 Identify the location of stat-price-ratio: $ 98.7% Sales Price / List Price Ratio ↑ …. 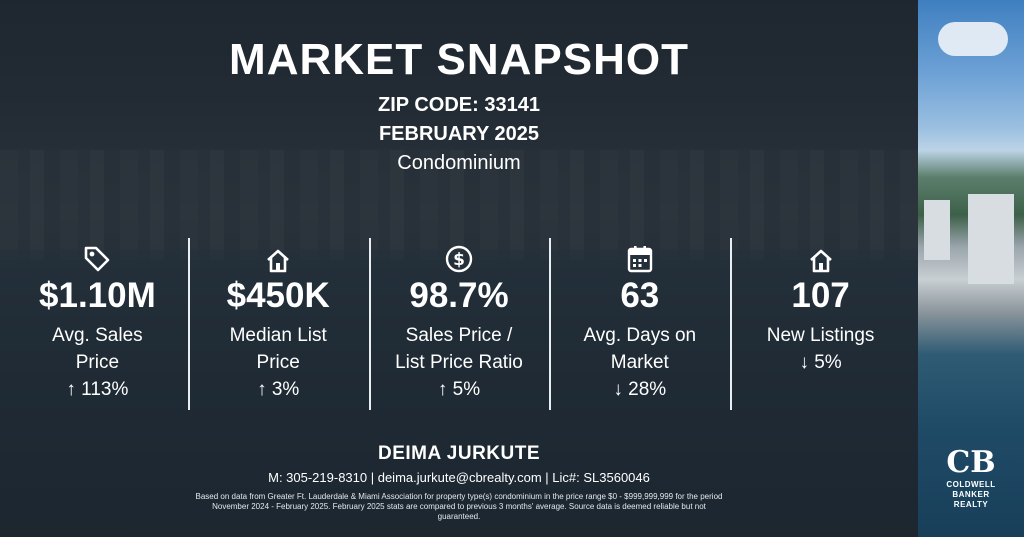
(459, 324).